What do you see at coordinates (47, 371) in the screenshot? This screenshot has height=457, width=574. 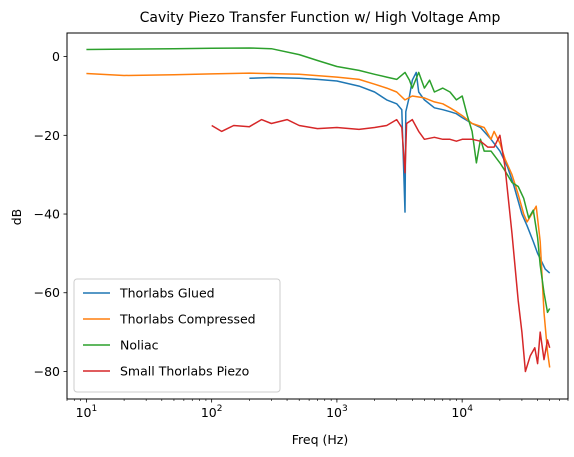 I see `y-tick-label: −80` at bounding box center [47, 371].